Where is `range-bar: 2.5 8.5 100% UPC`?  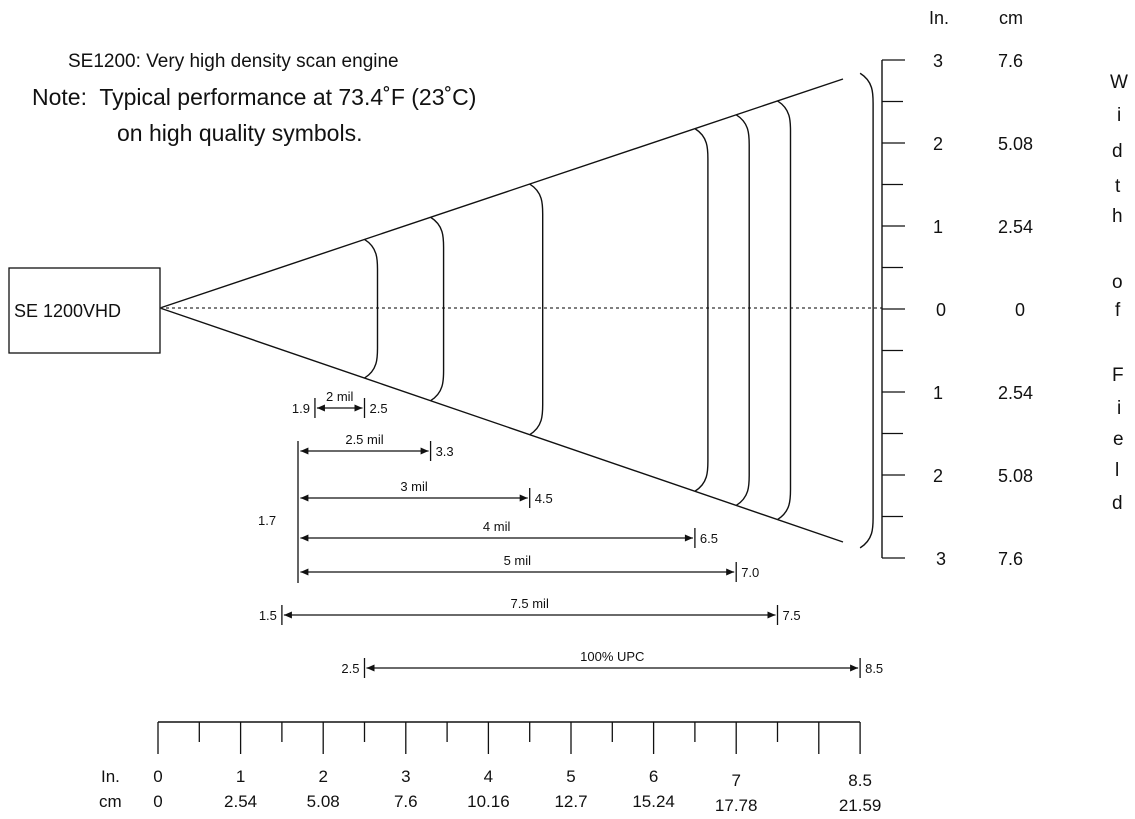
range-bar: 2.5 8.5 100% UPC is located at coordinates (612, 663).